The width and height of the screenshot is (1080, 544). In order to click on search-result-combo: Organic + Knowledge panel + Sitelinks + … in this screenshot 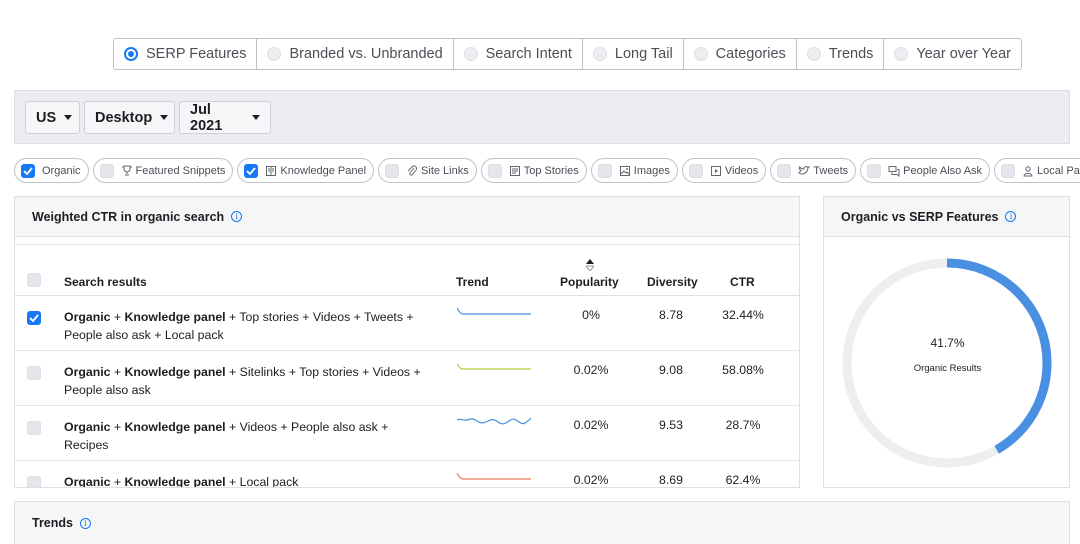, I will do `click(249, 381)`.